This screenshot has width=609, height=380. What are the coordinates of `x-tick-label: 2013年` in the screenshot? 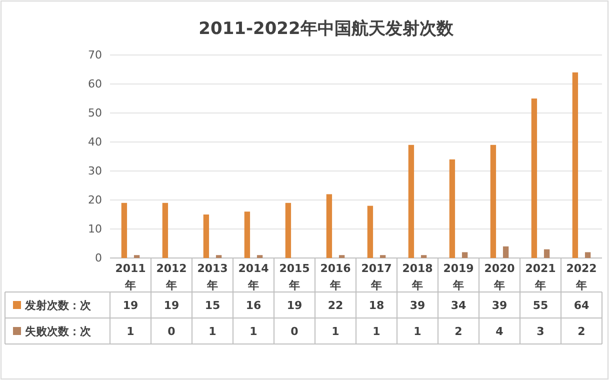 It's located at (212, 277).